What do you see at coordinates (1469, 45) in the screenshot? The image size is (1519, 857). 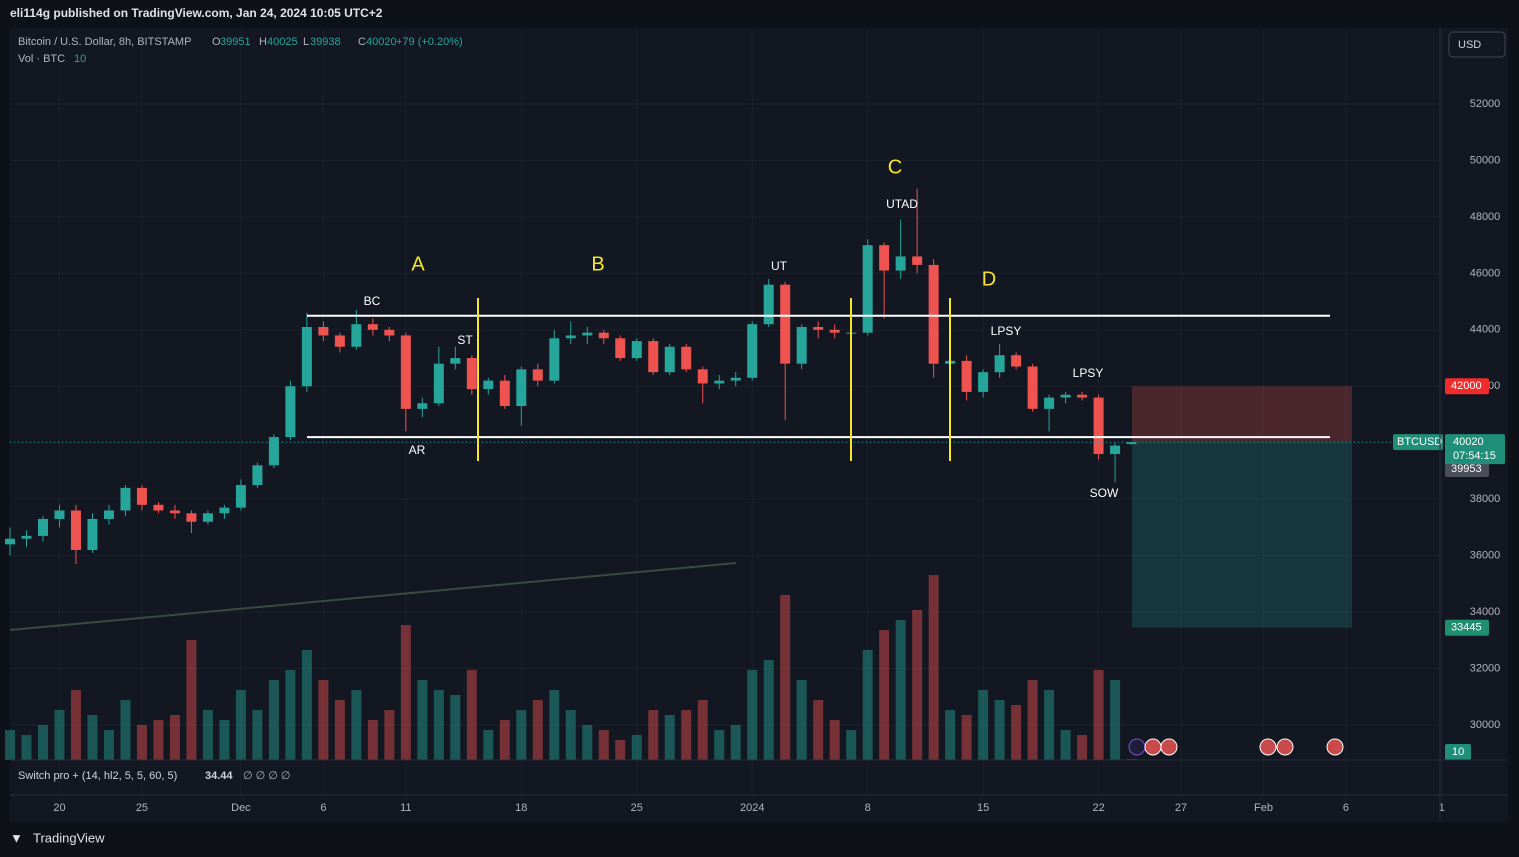 I see `currency: USD` at bounding box center [1469, 45].